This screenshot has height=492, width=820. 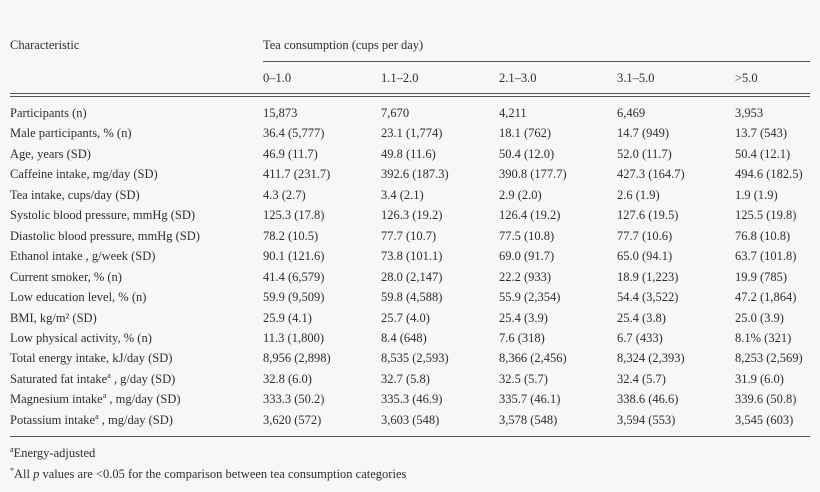 I want to click on row-label-text: Saturated fat intake, so click(x=59, y=378).